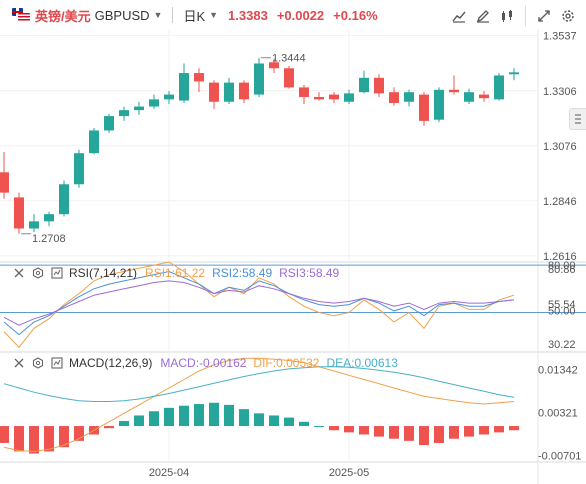  Describe the element at coordinates (349, 473) in the screenshot. I see `date-tick-label: 2025-05` at that location.